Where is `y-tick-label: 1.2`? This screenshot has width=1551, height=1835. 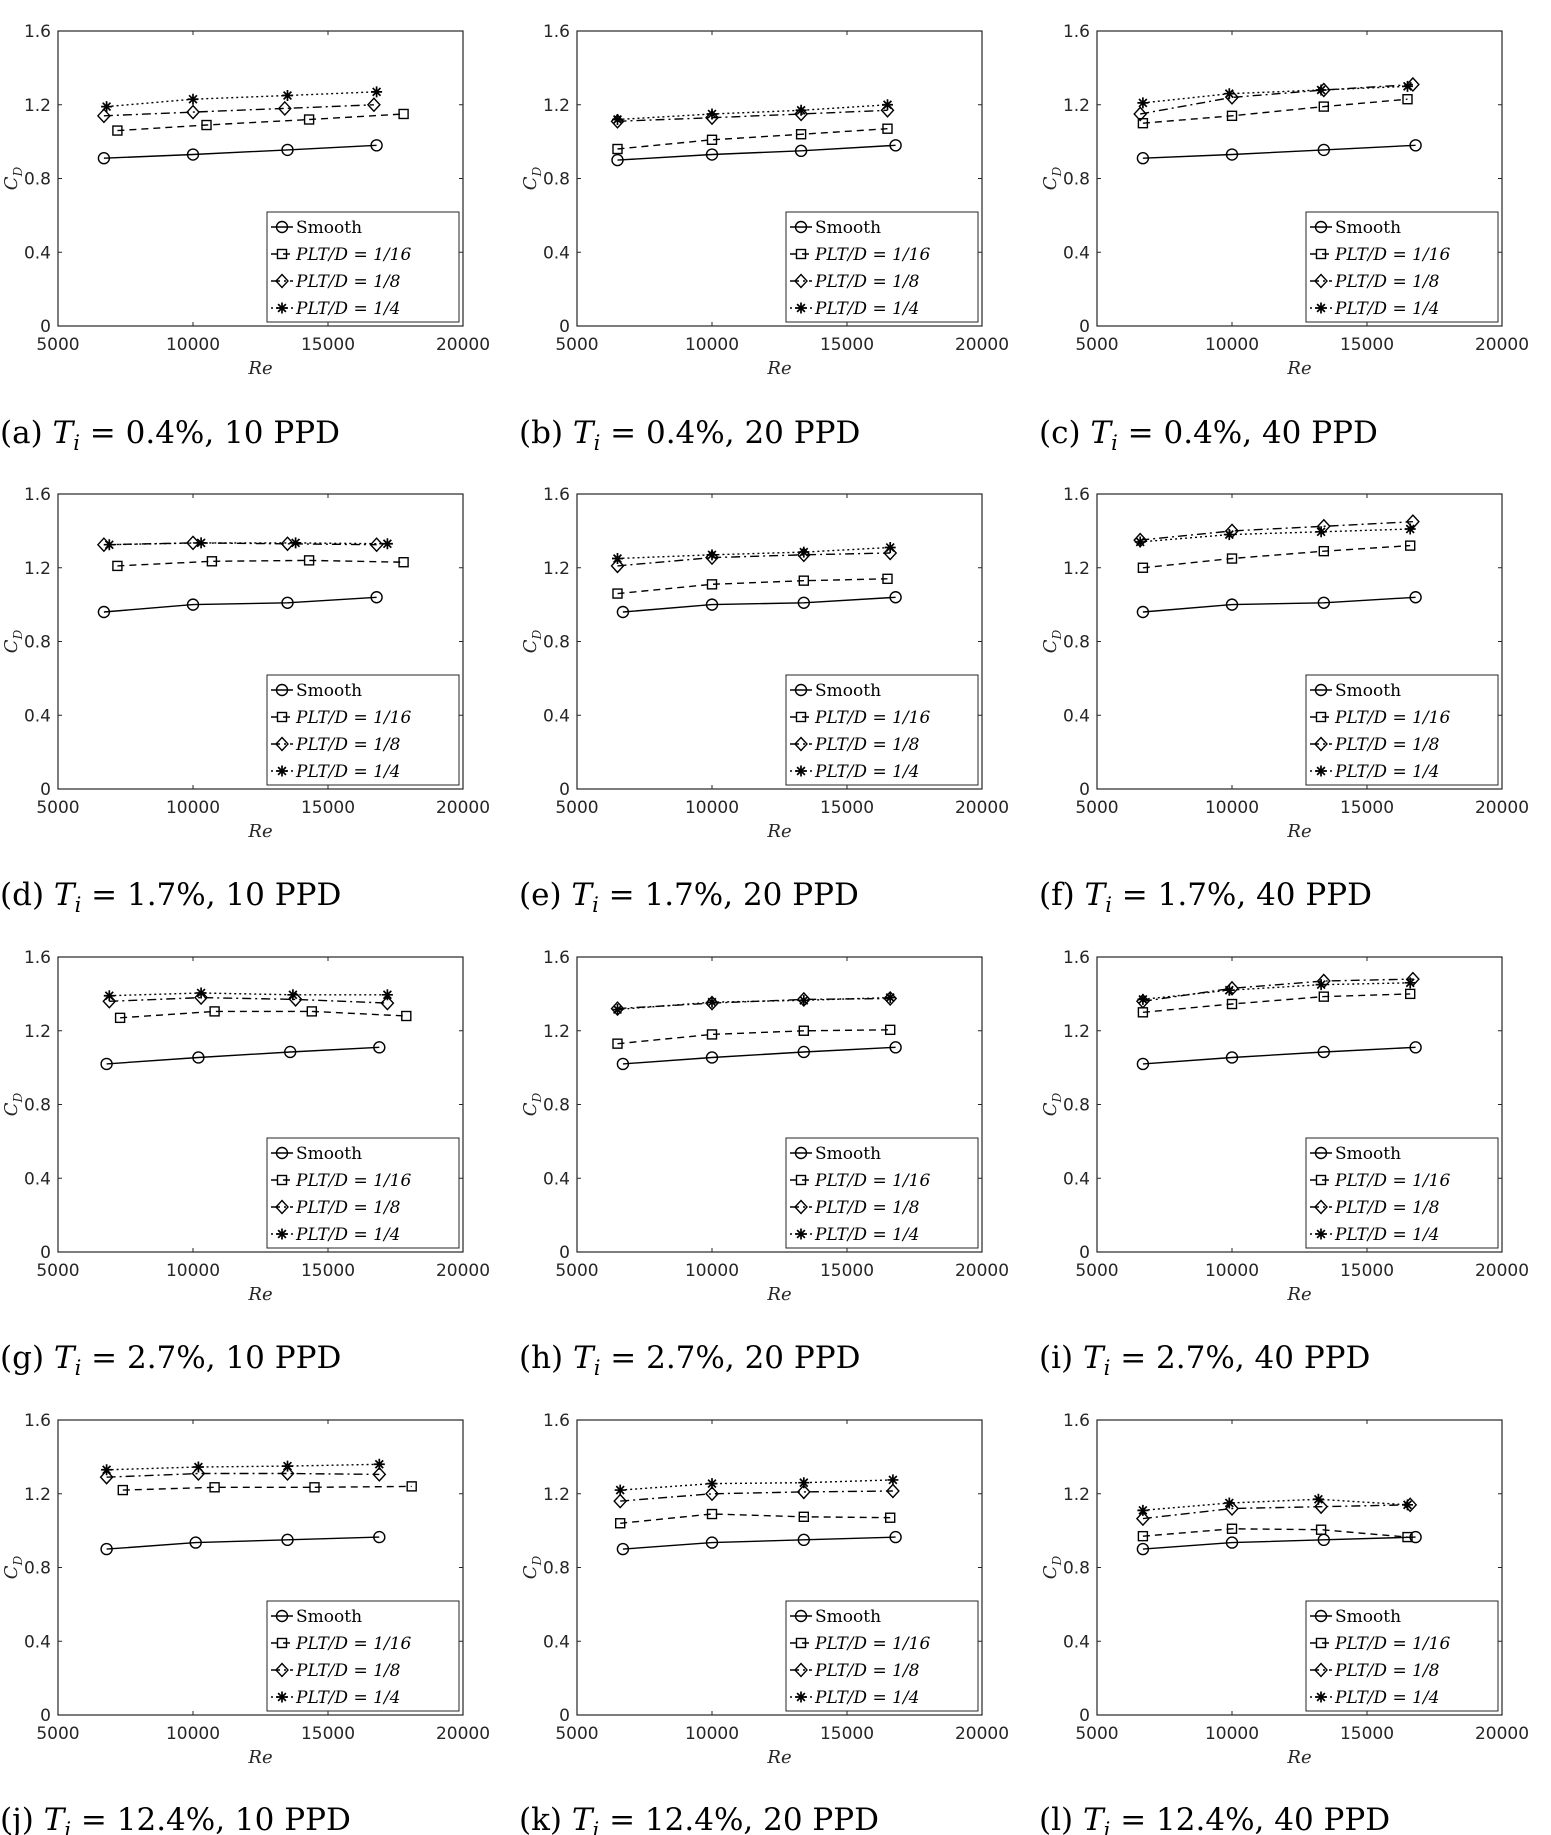
y-tick-label: 1.2 is located at coordinates (37, 569).